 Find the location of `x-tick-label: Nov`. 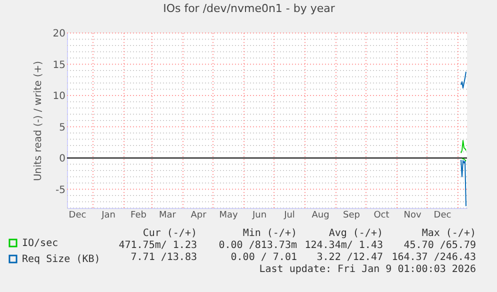

x-tick-label: Nov is located at coordinates (413, 215).